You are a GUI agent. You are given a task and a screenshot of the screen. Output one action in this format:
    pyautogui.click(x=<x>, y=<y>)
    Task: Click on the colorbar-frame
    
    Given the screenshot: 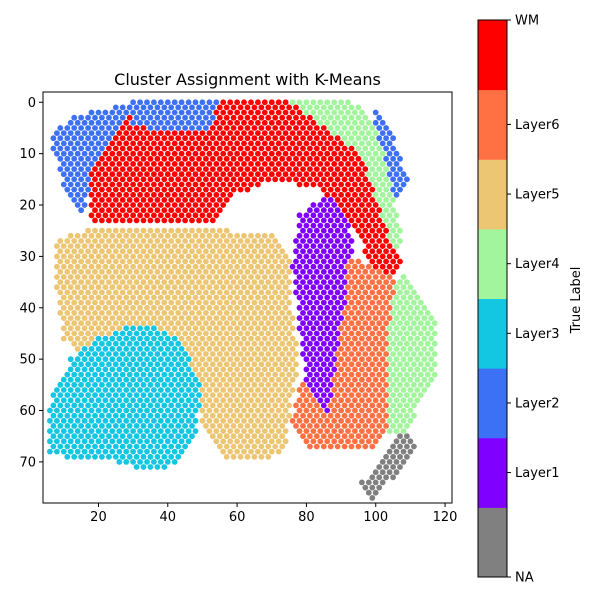 What is the action you would take?
    pyautogui.click(x=492, y=298)
    